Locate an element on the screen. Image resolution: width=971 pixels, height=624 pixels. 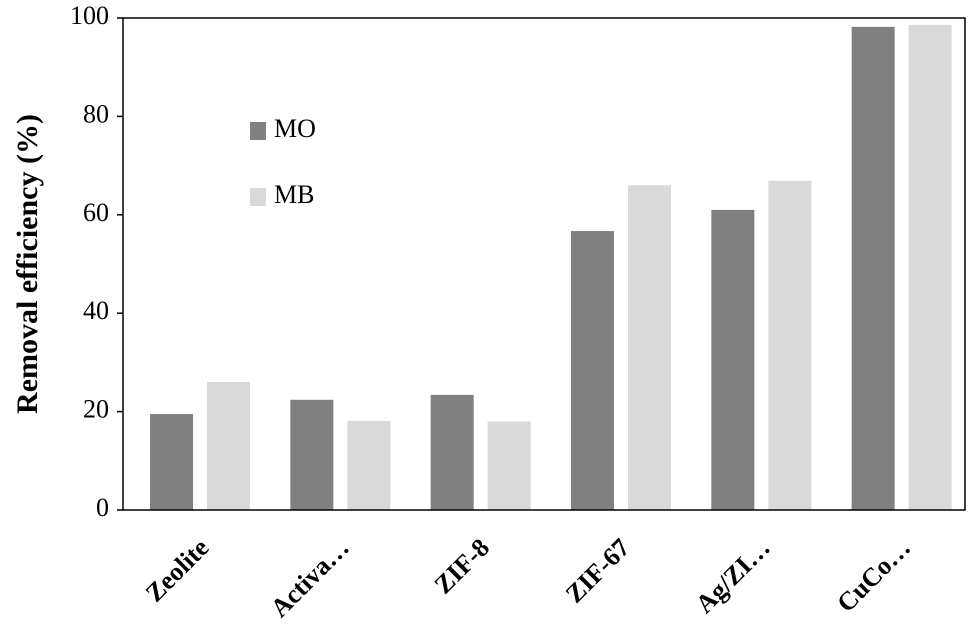
y-tick-label: 0 is located at coordinates (102, 507).